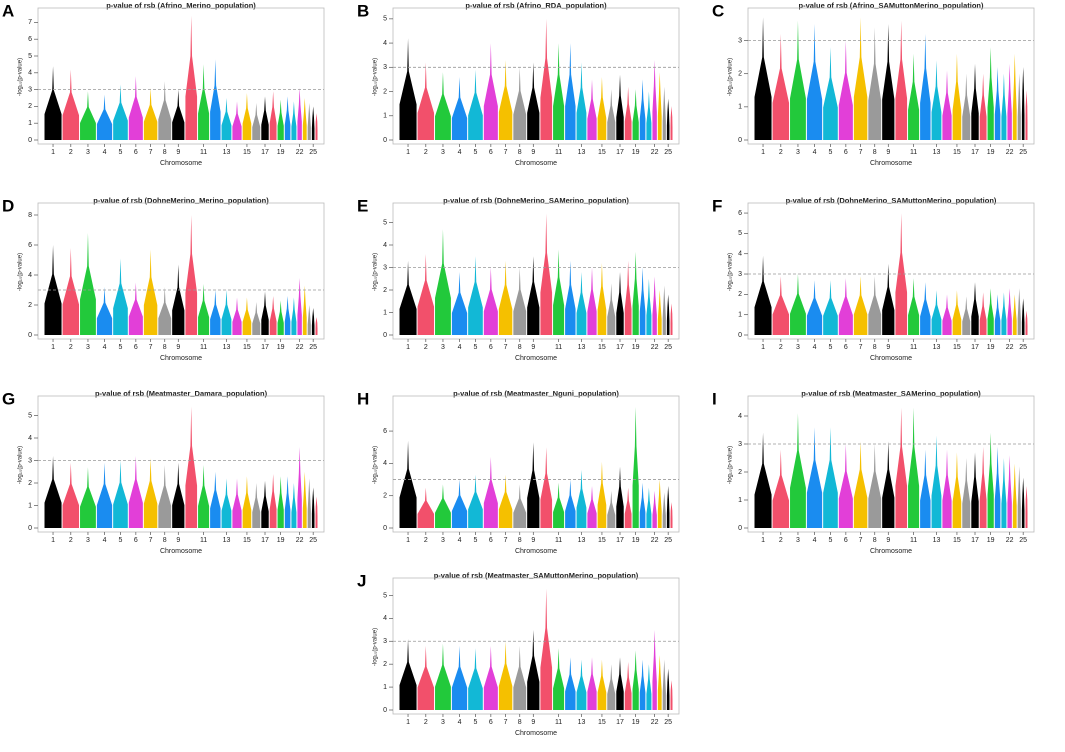 The height and width of the screenshot is (752, 1065). I want to click on panel-letter: H, so click(363, 398).